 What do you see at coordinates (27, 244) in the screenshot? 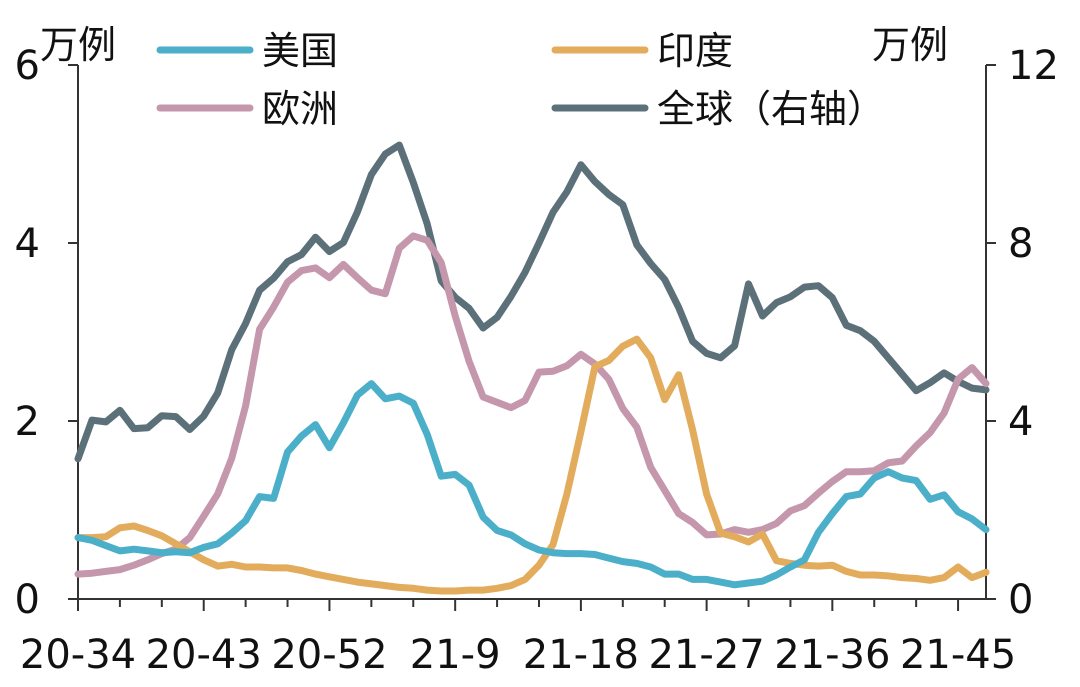
I see `left-axis-tick-label: 4` at bounding box center [27, 244].